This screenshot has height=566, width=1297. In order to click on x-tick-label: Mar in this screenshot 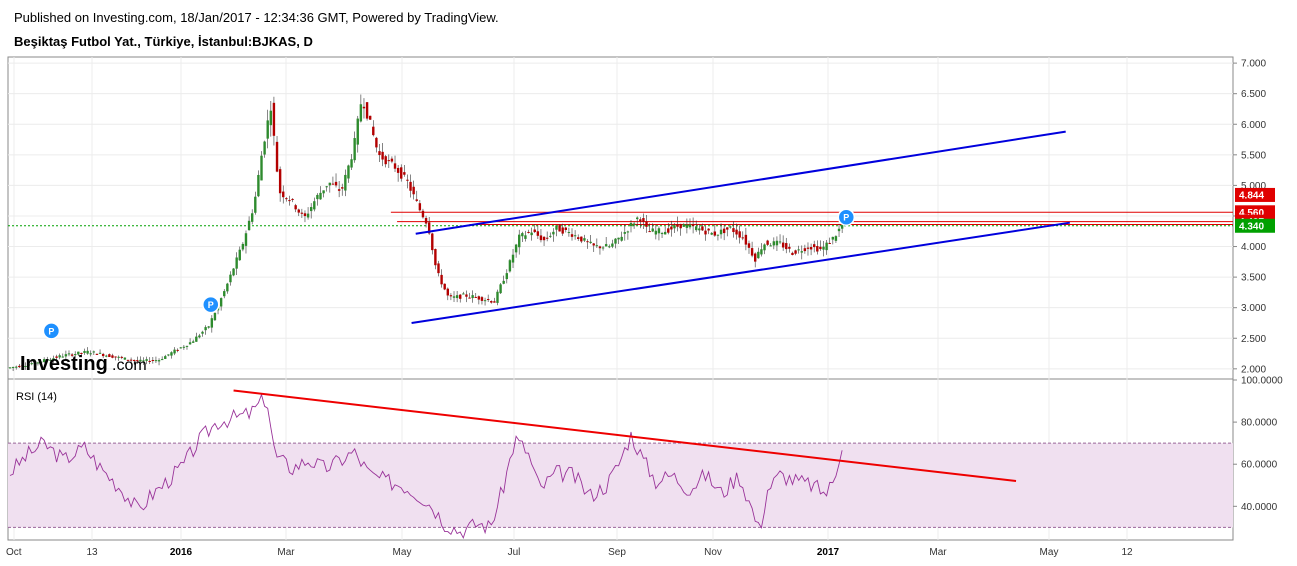, I will do `click(286, 552)`.